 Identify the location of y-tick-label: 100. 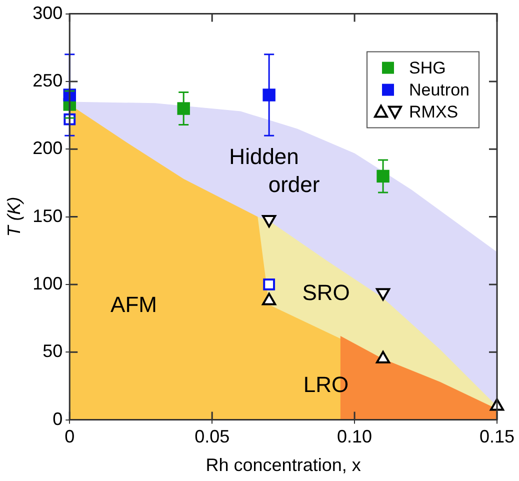
(47, 283).